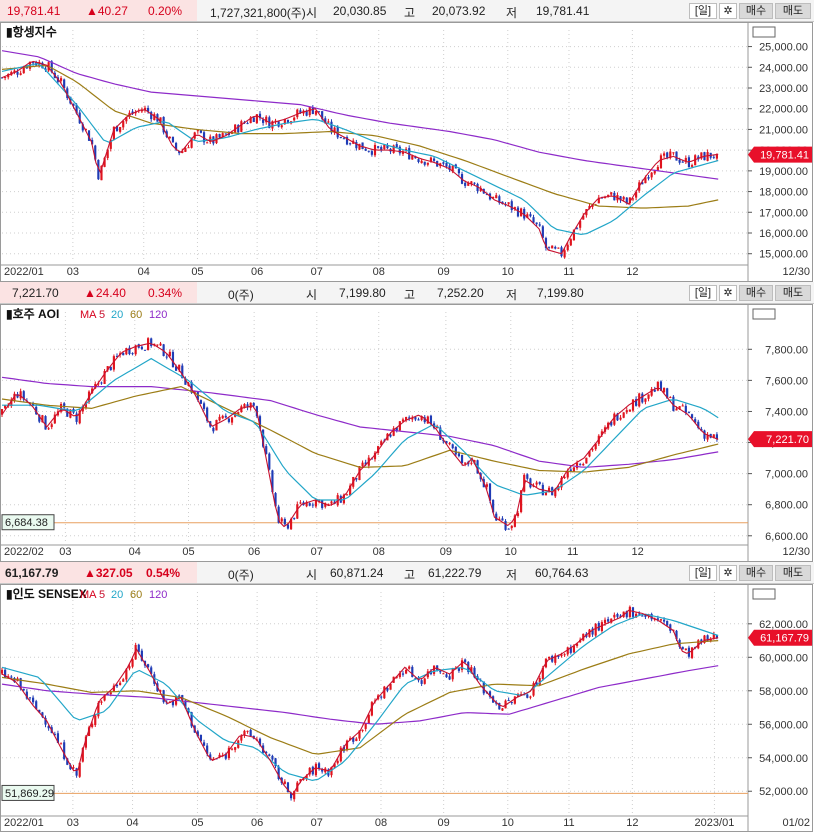 The height and width of the screenshot is (832, 814). What do you see at coordinates (88, 595) in the screenshot?
I see `legend-item: MA` at bounding box center [88, 595].